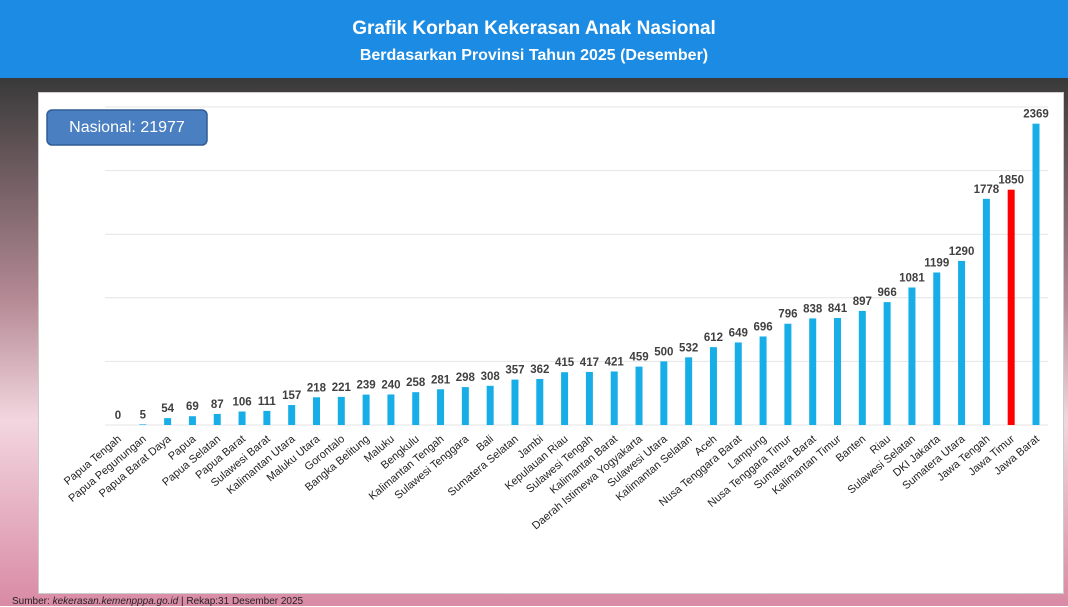  I want to click on value-label: 897, so click(862, 302).